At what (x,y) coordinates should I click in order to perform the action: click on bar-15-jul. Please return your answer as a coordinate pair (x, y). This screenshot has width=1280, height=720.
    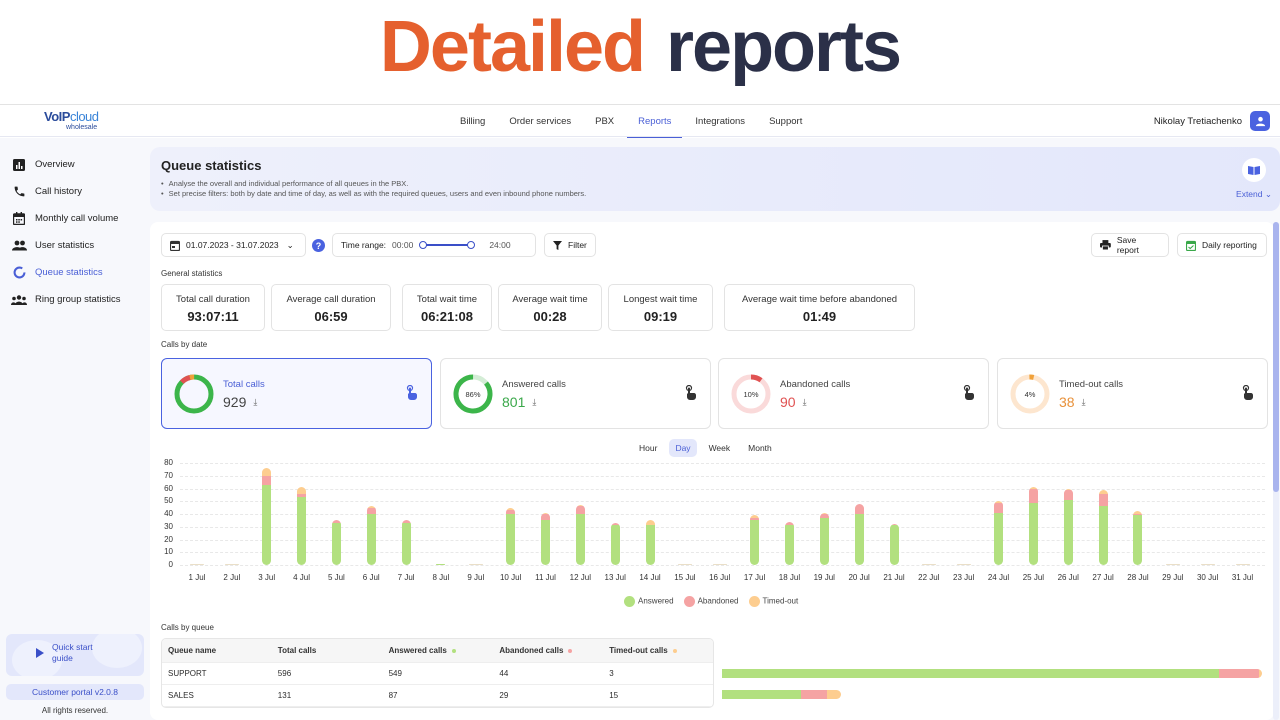
    Looking at the image, I should click on (684, 564).